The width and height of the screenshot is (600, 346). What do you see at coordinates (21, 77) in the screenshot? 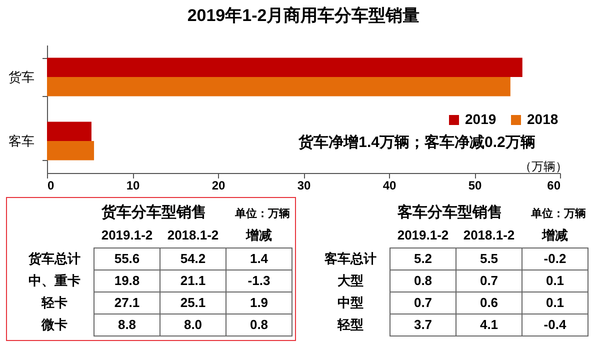
I see `y-tick-label: 货车` at bounding box center [21, 77].